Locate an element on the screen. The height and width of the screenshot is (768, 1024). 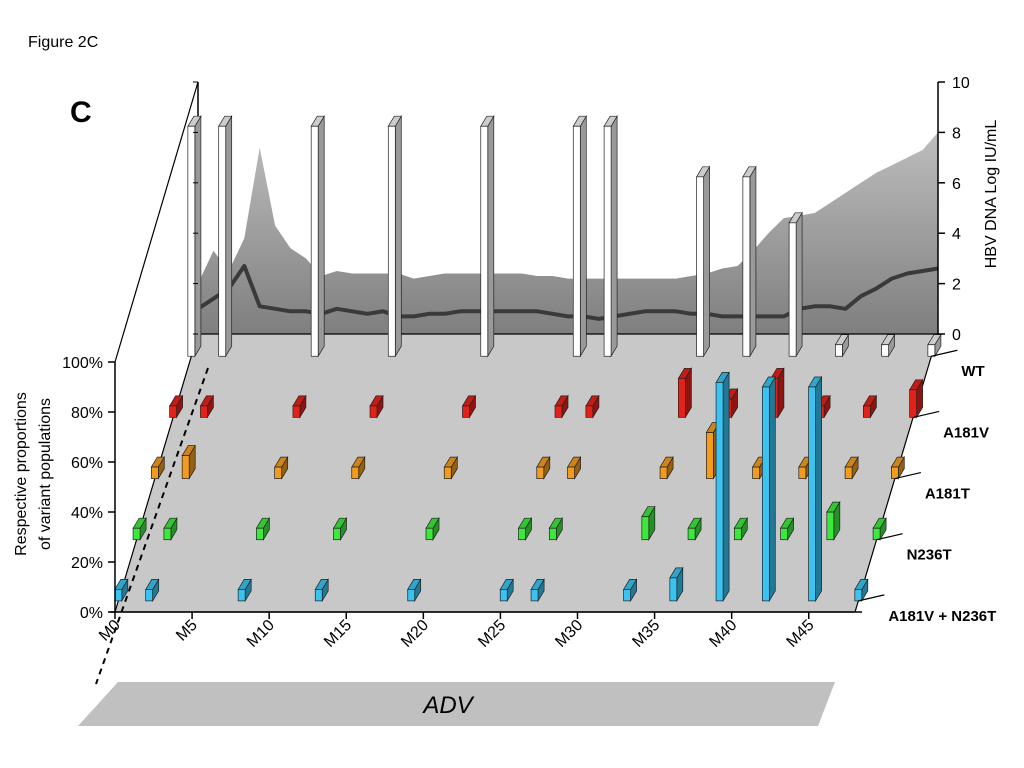
therapy-layer: ADV is located at coordinates (456, 704).